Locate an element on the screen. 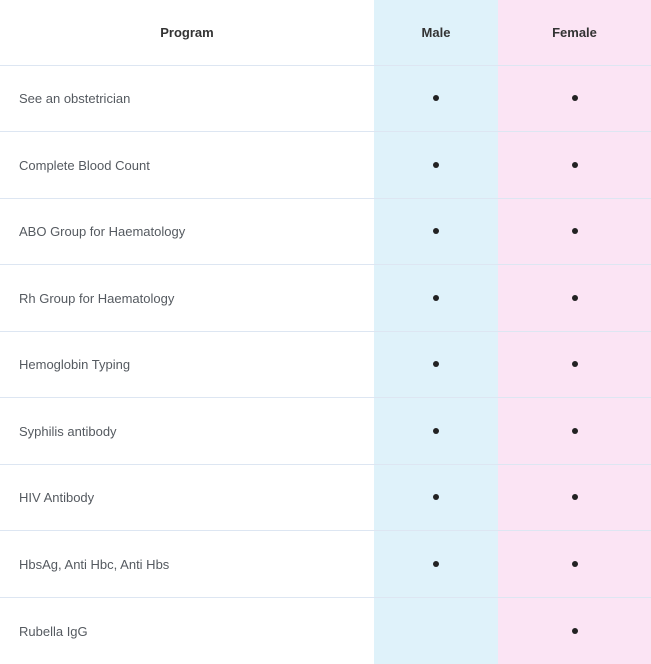 This screenshot has width=651, height=664. header-male: Male is located at coordinates (436, 32).